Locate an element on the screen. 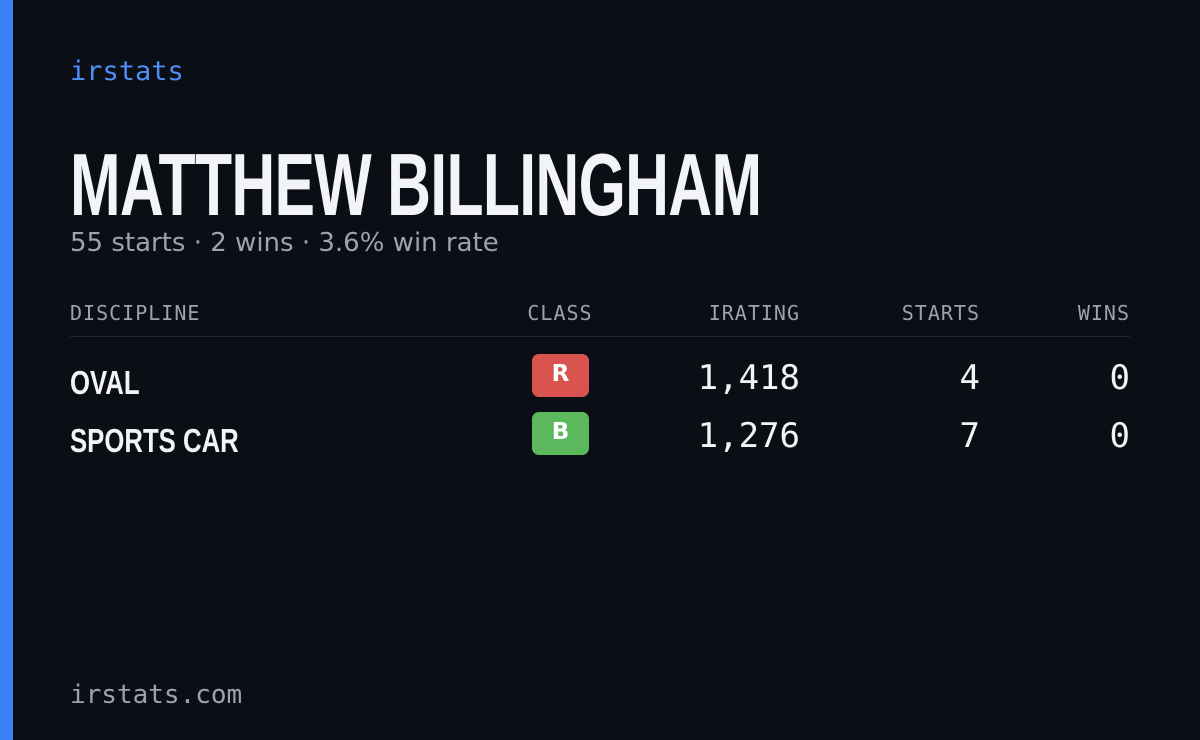 The image size is (1200, 740). column-header: WINS is located at coordinates (1103, 313).